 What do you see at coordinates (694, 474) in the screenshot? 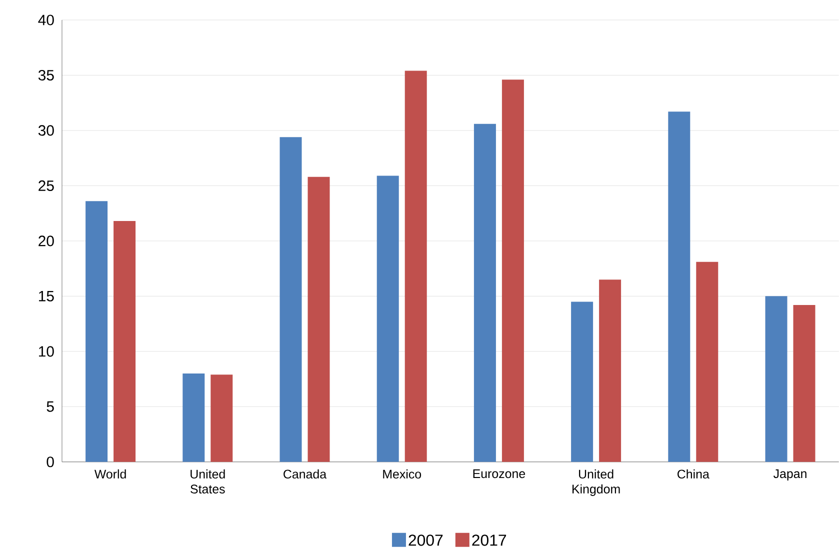
I see `x-tick-label: China` at bounding box center [694, 474].